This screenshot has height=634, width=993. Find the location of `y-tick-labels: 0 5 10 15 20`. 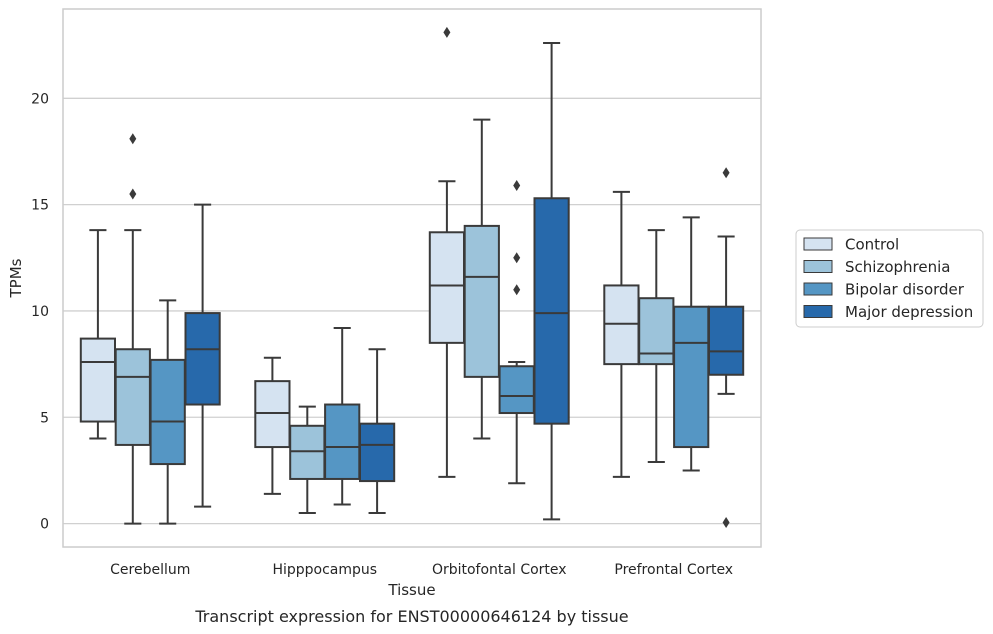

y-tick-labels: 0 5 10 15 20 is located at coordinates (40, 311).